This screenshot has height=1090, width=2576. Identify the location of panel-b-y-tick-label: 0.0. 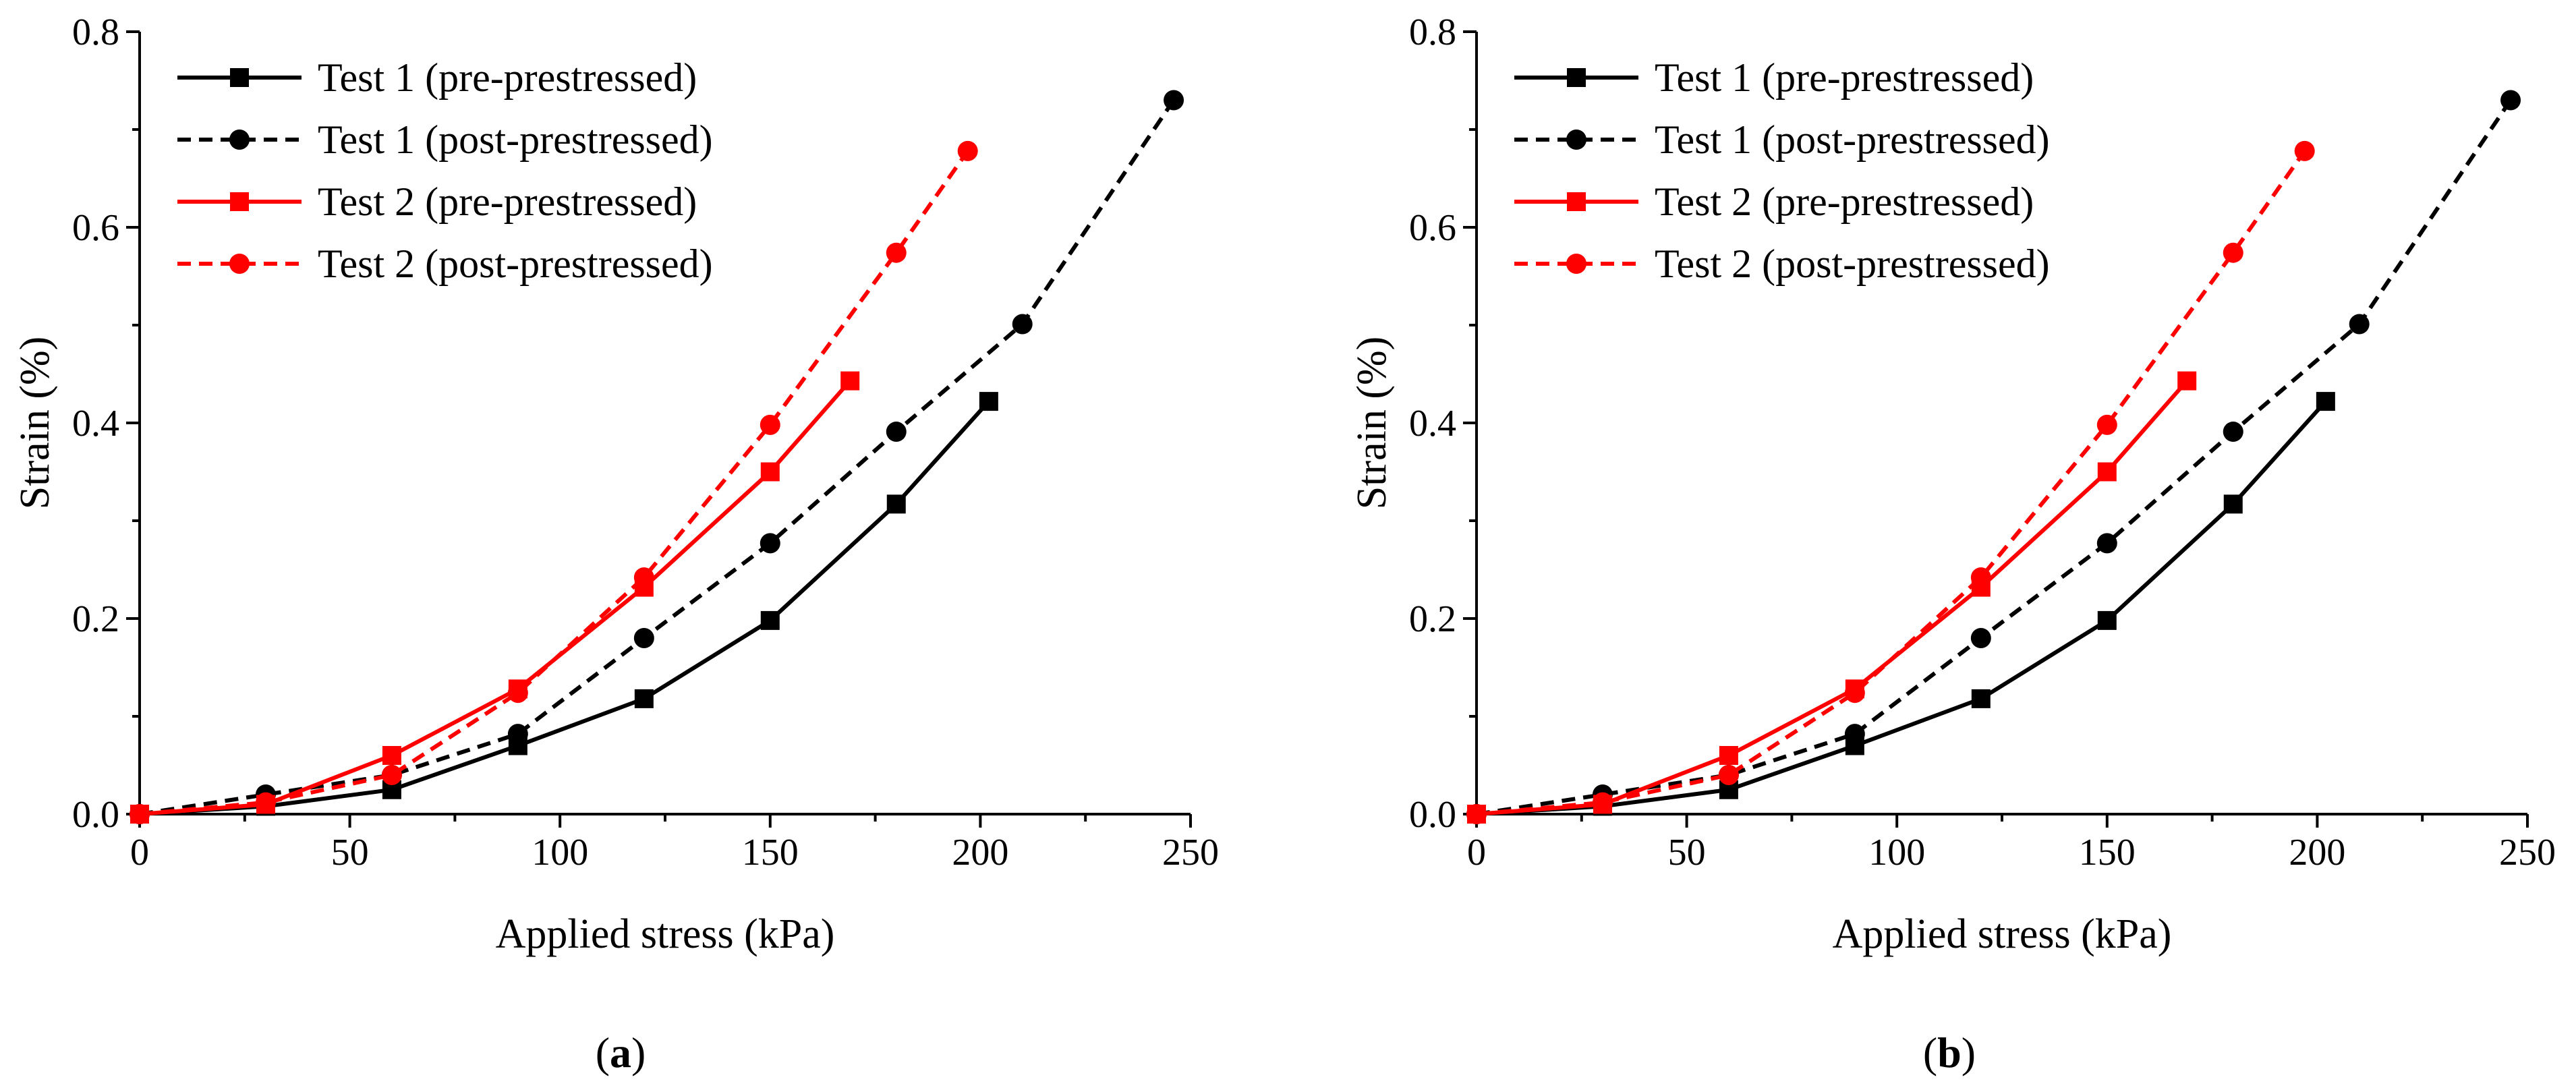
(1432, 815).